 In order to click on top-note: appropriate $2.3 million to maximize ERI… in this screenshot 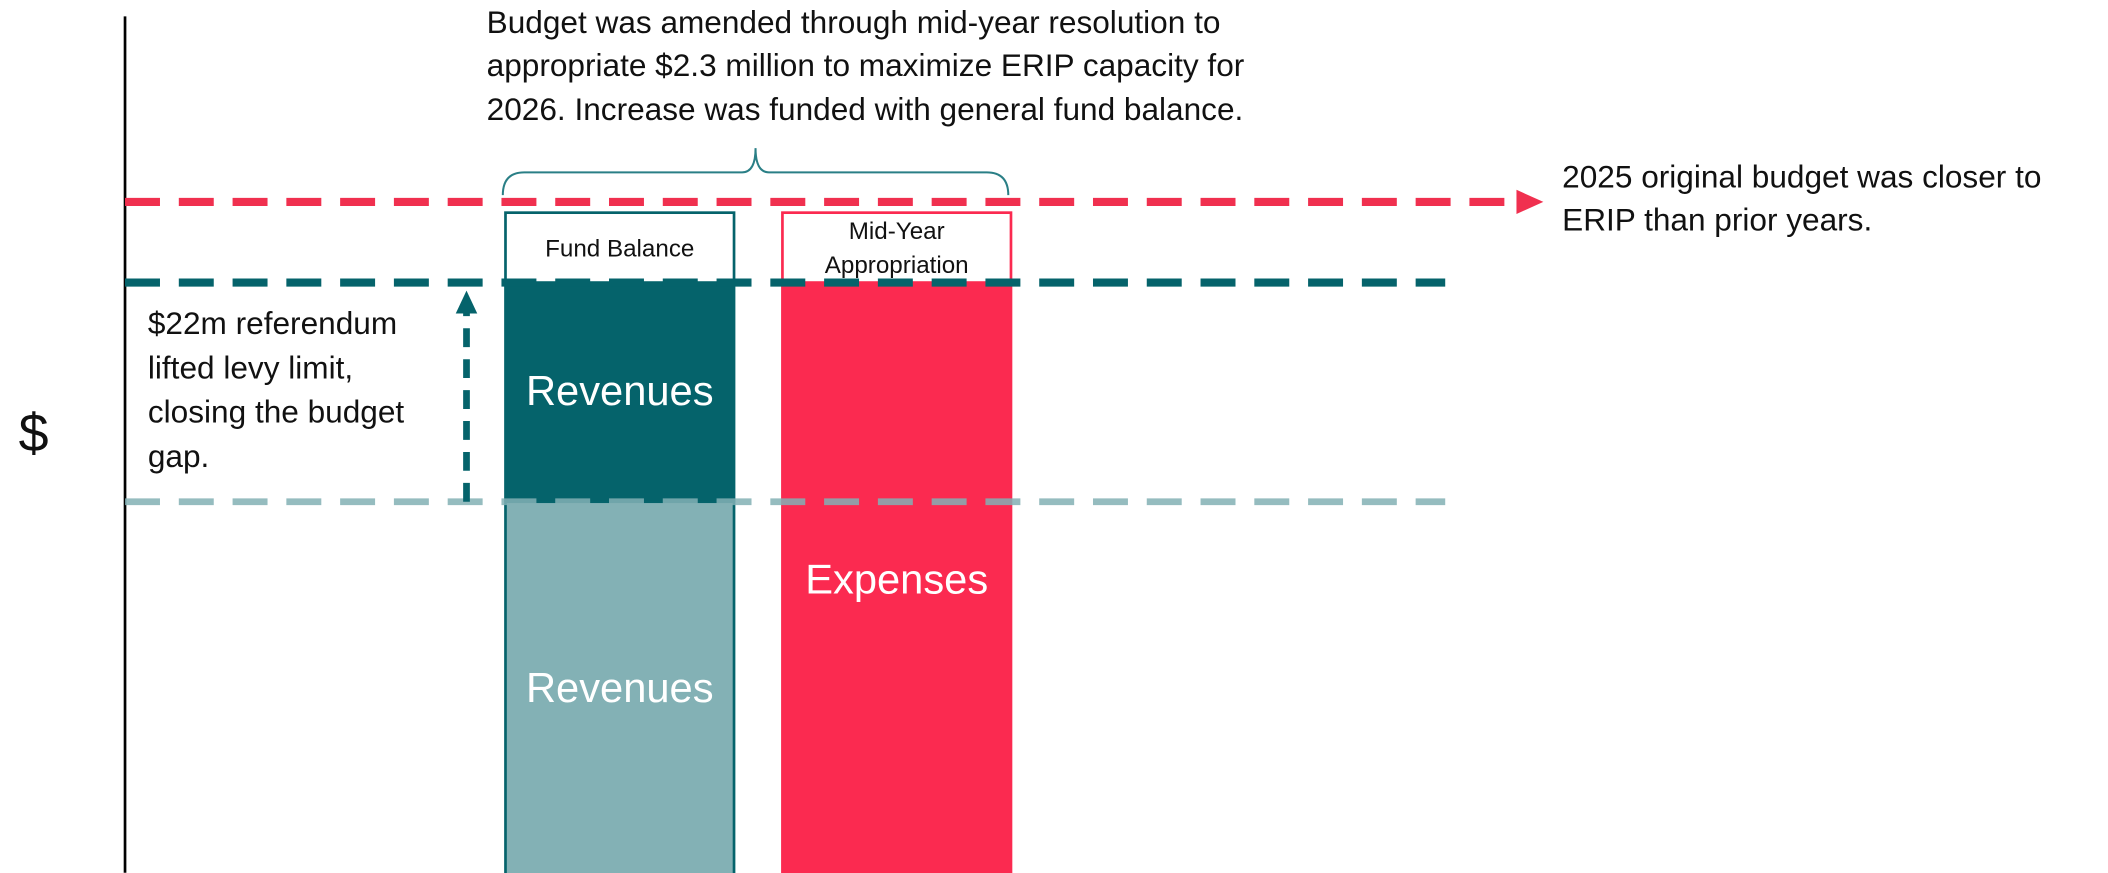, I will do `click(866, 65)`.